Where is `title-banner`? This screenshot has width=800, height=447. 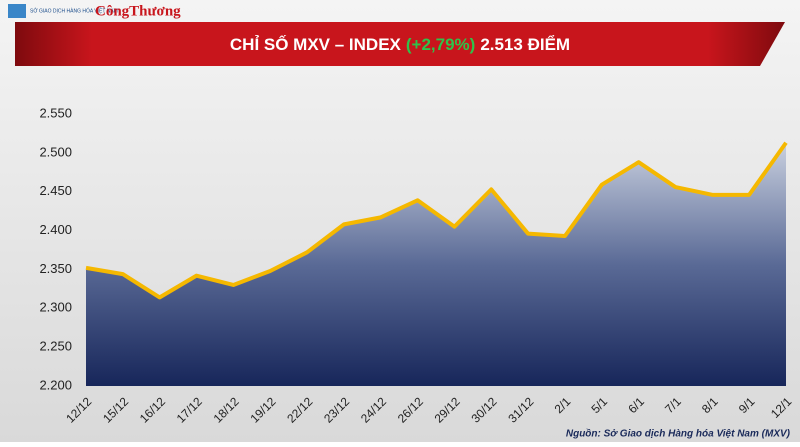
title-banner is located at coordinates (400, 44).